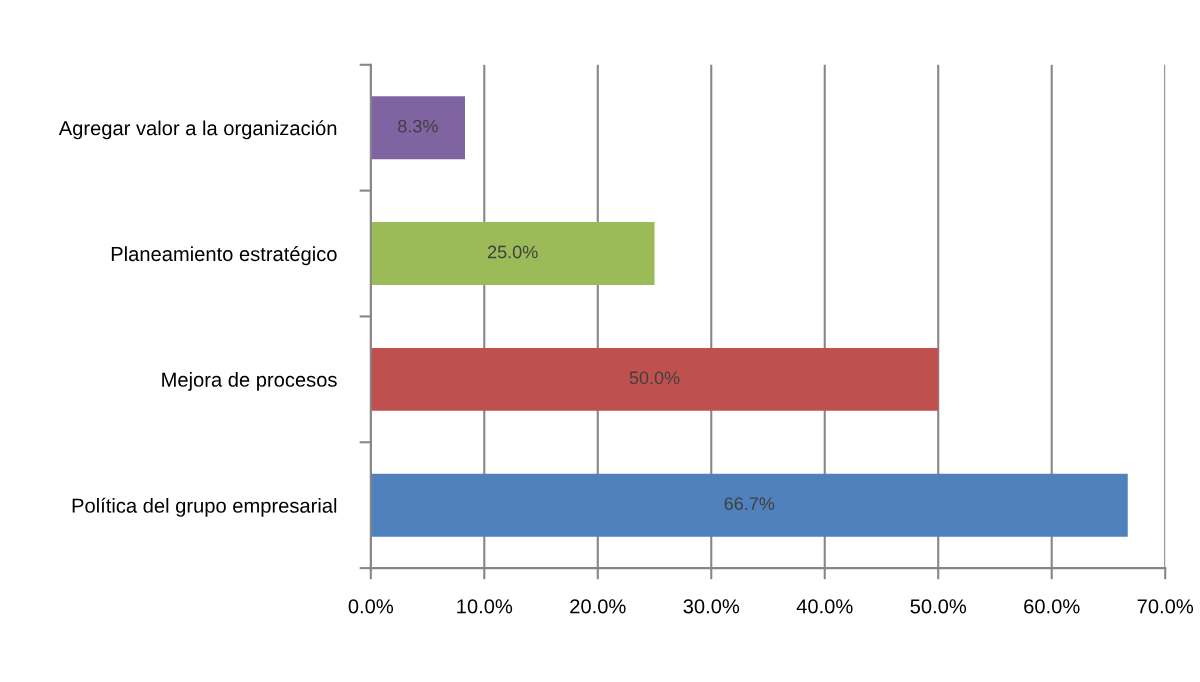 The width and height of the screenshot is (1200, 682). Describe the element at coordinates (197, 130) in the screenshot. I see `y-tick-label: Agregar valor a la organización` at that location.